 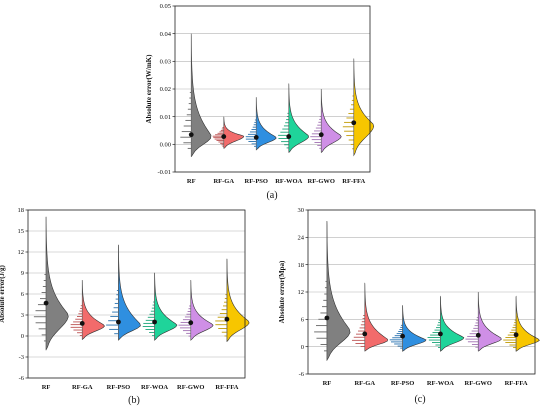 What do you see at coordinates (165, 145) in the screenshot?
I see `y-tick-label: 0.00` at bounding box center [165, 145].